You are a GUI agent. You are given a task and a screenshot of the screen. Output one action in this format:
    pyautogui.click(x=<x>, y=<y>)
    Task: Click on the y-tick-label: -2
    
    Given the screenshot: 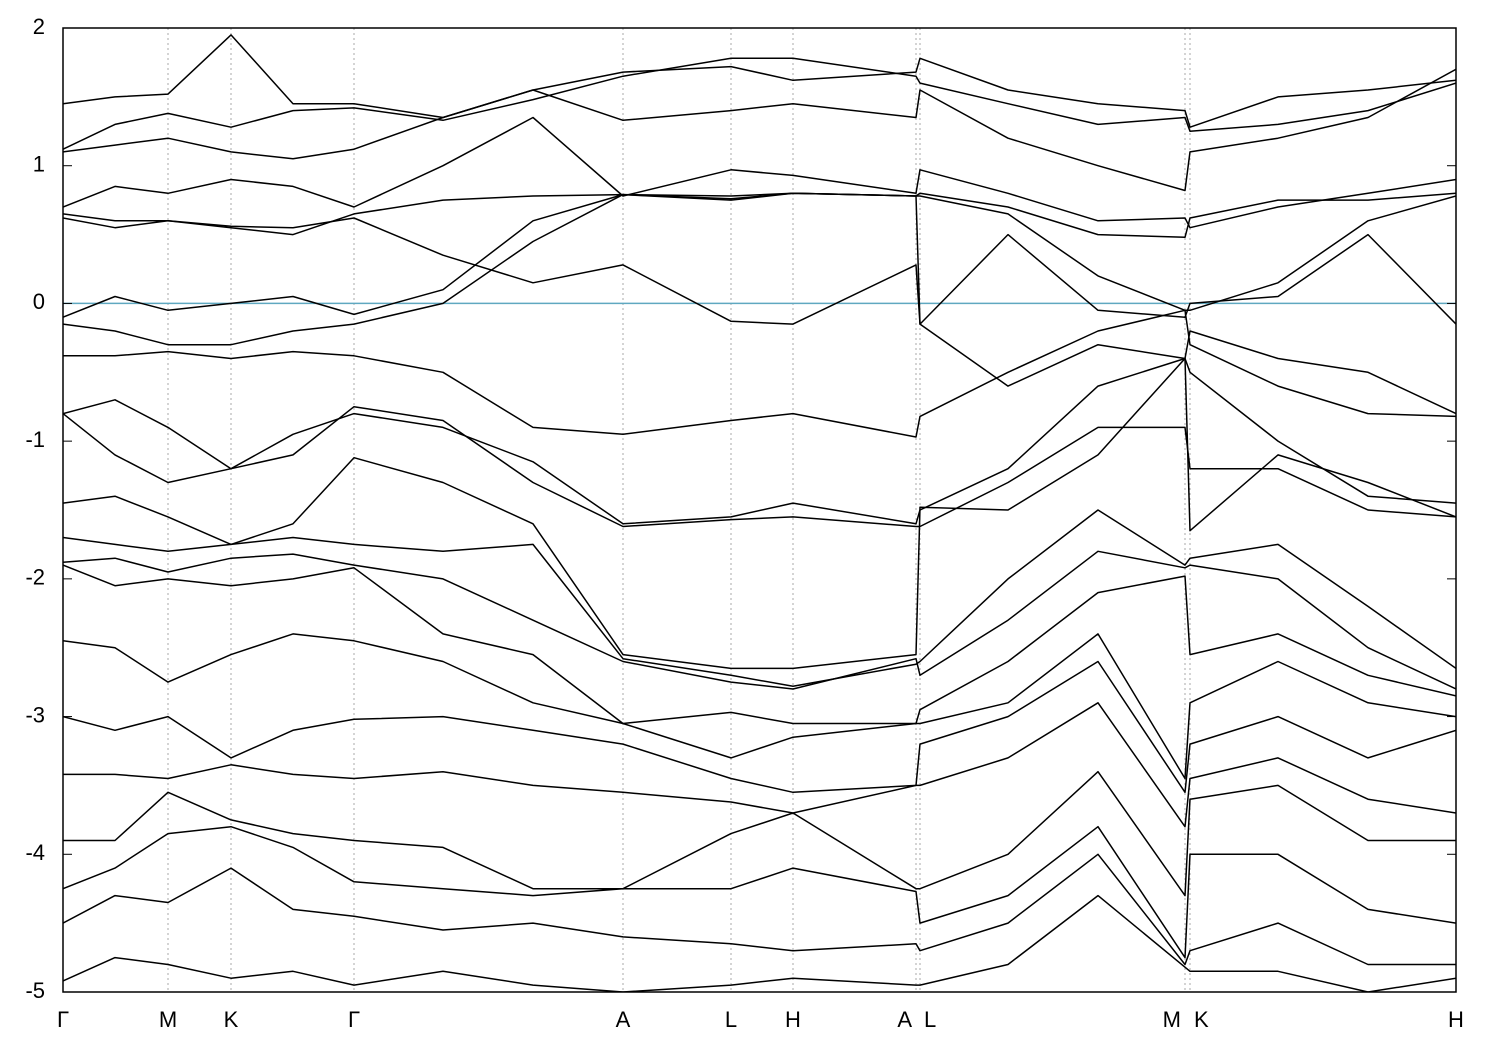 What is the action you would take?
    pyautogui.click(x=35, y=577)
    